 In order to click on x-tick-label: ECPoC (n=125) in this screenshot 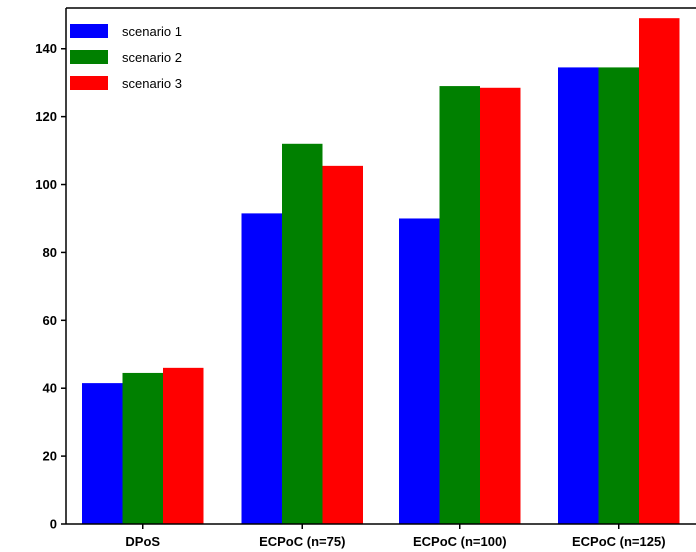, I will do `click(619, 541)`.